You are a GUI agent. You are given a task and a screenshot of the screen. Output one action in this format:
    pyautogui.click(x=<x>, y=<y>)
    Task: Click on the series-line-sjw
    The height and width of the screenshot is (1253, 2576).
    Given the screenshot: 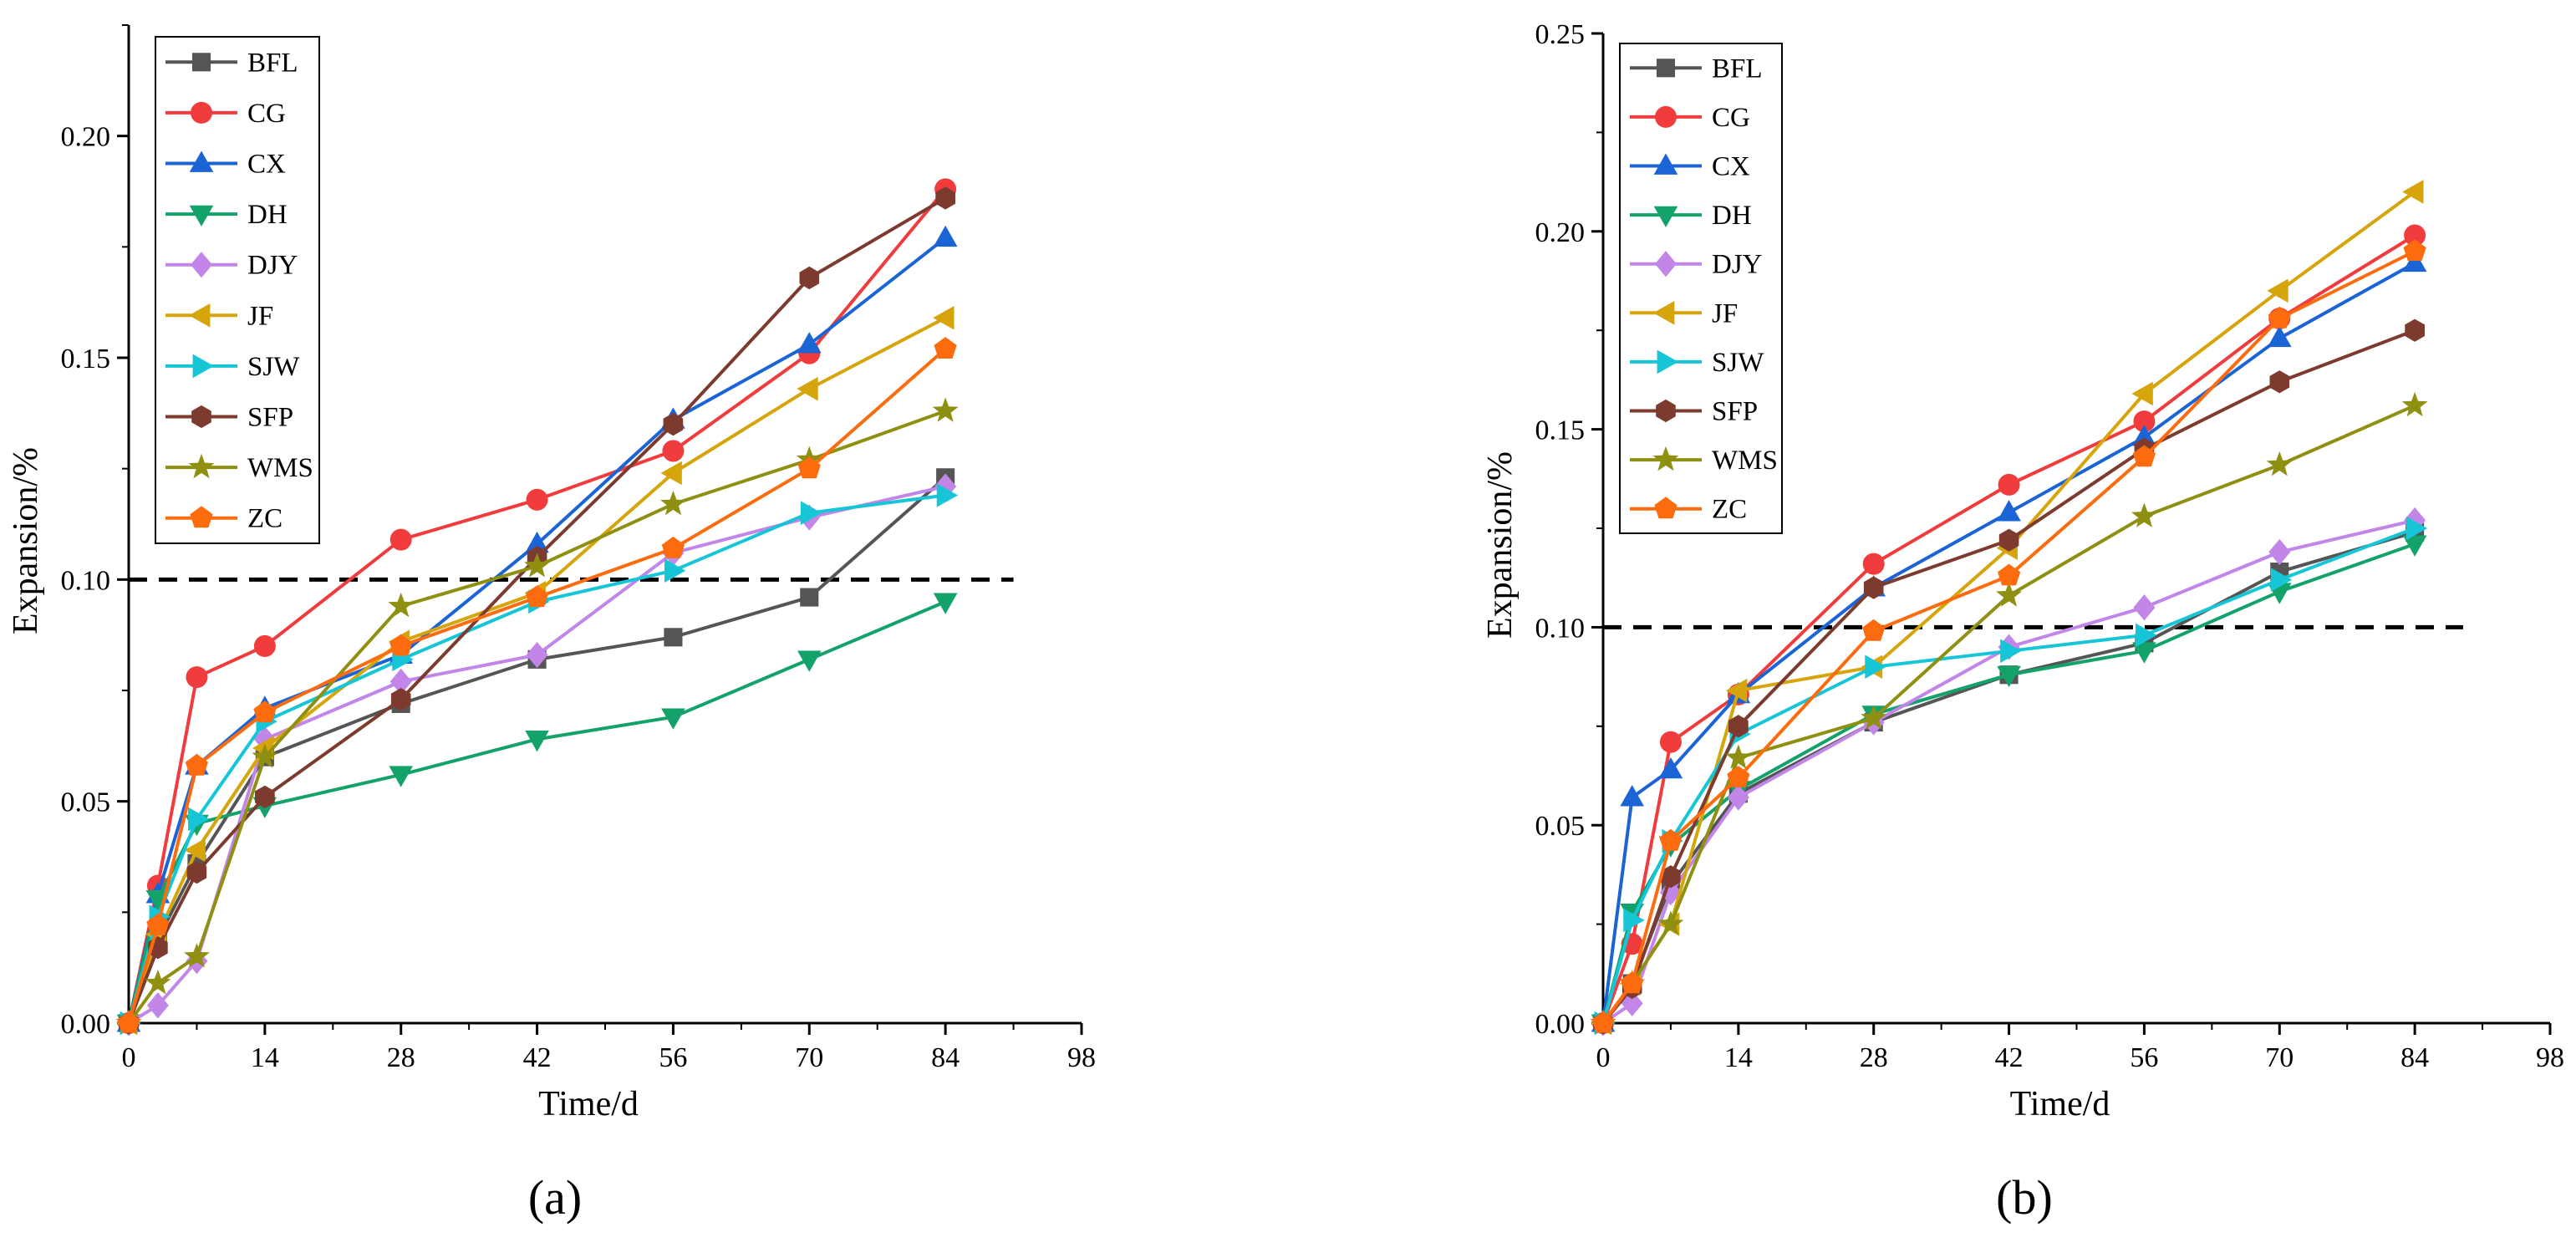 What is the action you would take?
    pyautogui.click(x=2008, y=775)
    